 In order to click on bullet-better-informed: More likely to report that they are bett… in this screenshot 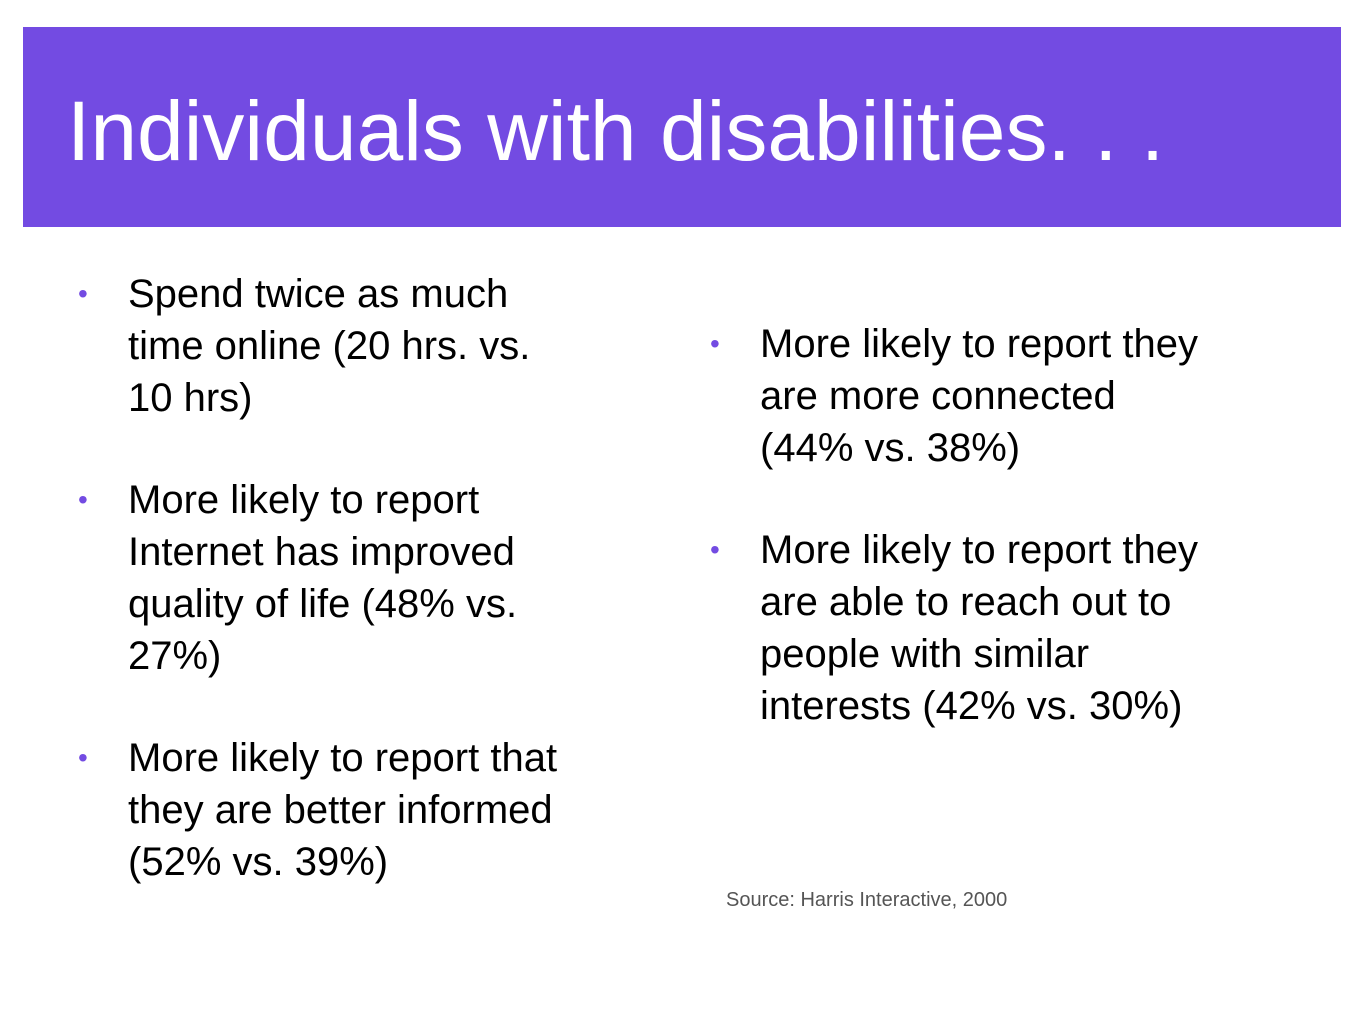, I will do `click(323, 810)`.